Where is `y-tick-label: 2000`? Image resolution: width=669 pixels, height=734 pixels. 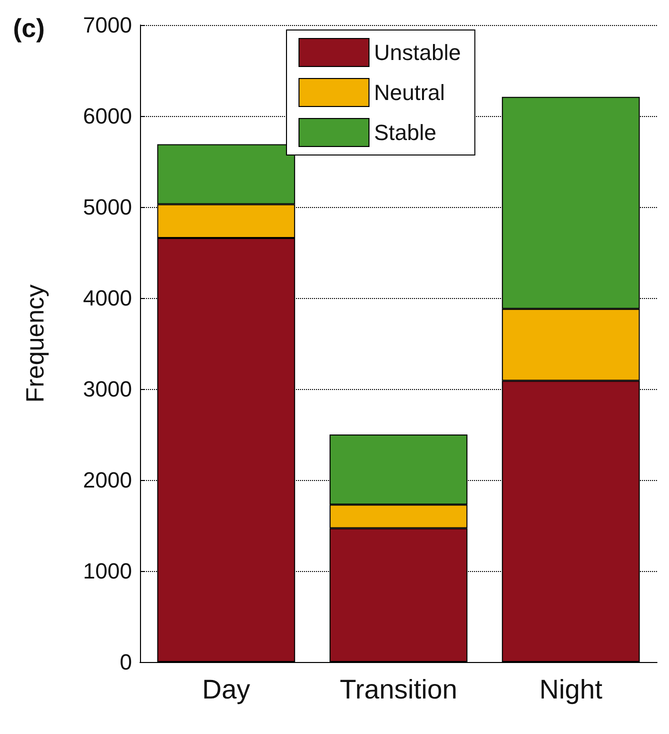
y-tick-label: 2000 is located at coordinates (107, 480).